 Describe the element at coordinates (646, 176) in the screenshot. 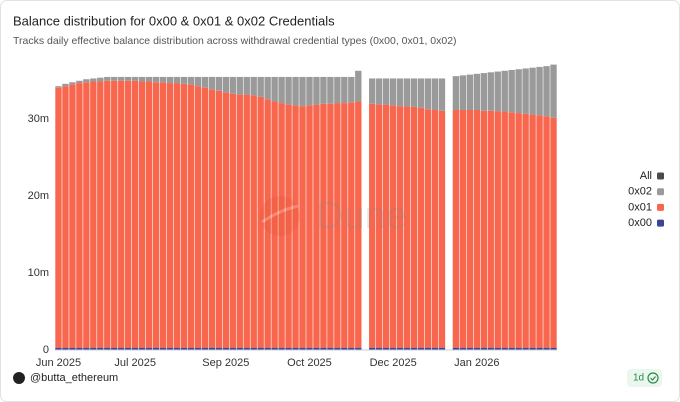

I see `legend-label: All` at that location.